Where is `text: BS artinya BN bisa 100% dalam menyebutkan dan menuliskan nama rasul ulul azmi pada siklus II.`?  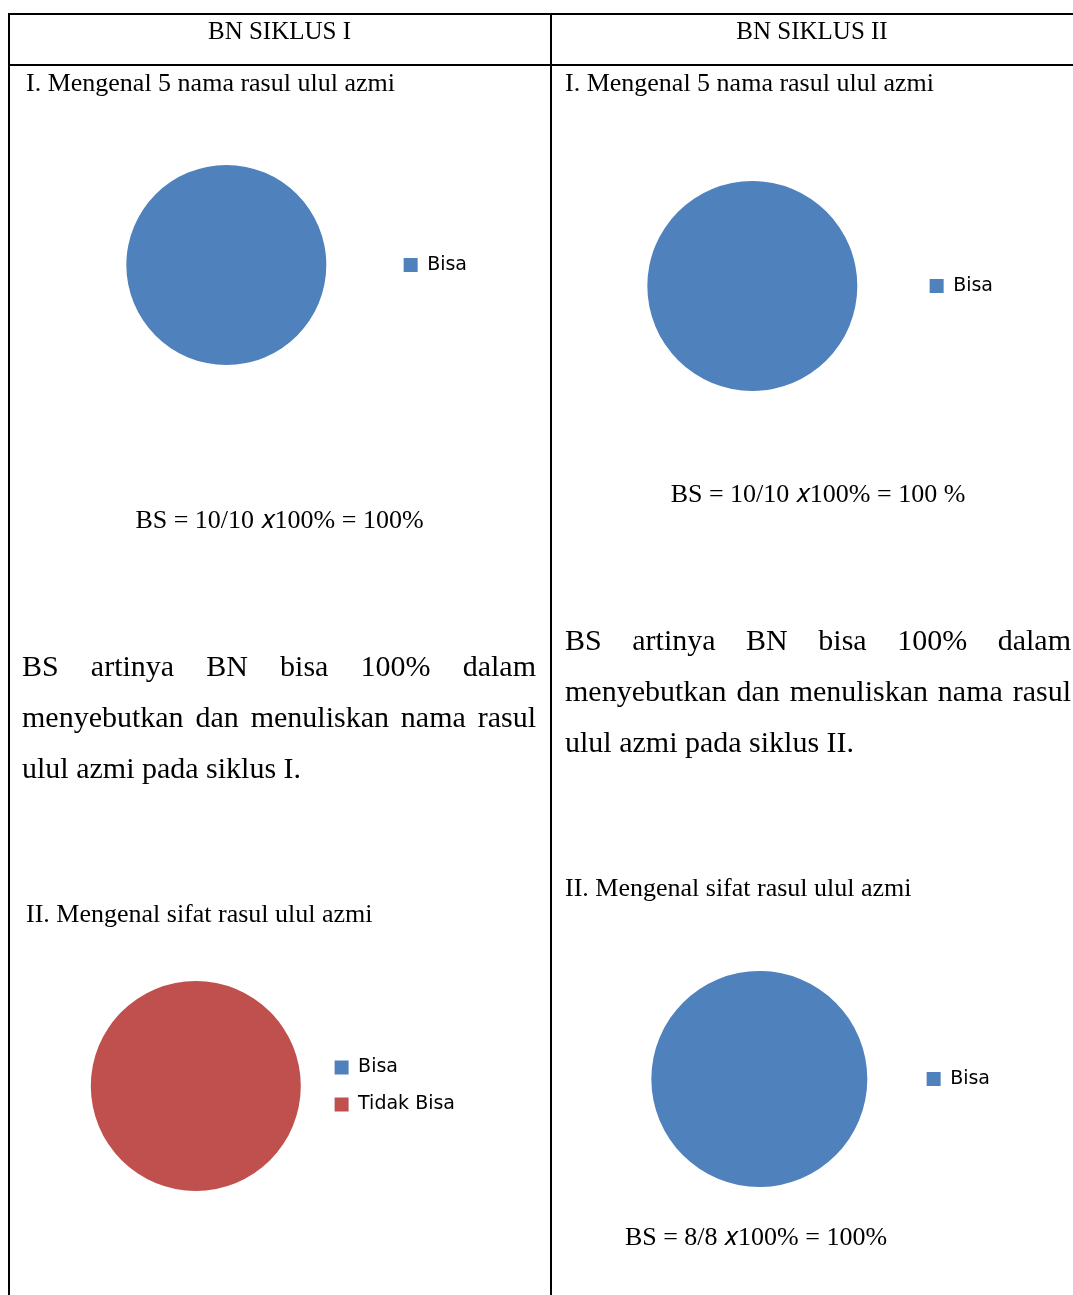
text: BS artinya BN bisa 100% dalam menyebutkan dan menuliskan nama rasul ulul azmi pada siklus II. is located at coordinates (818, 691).